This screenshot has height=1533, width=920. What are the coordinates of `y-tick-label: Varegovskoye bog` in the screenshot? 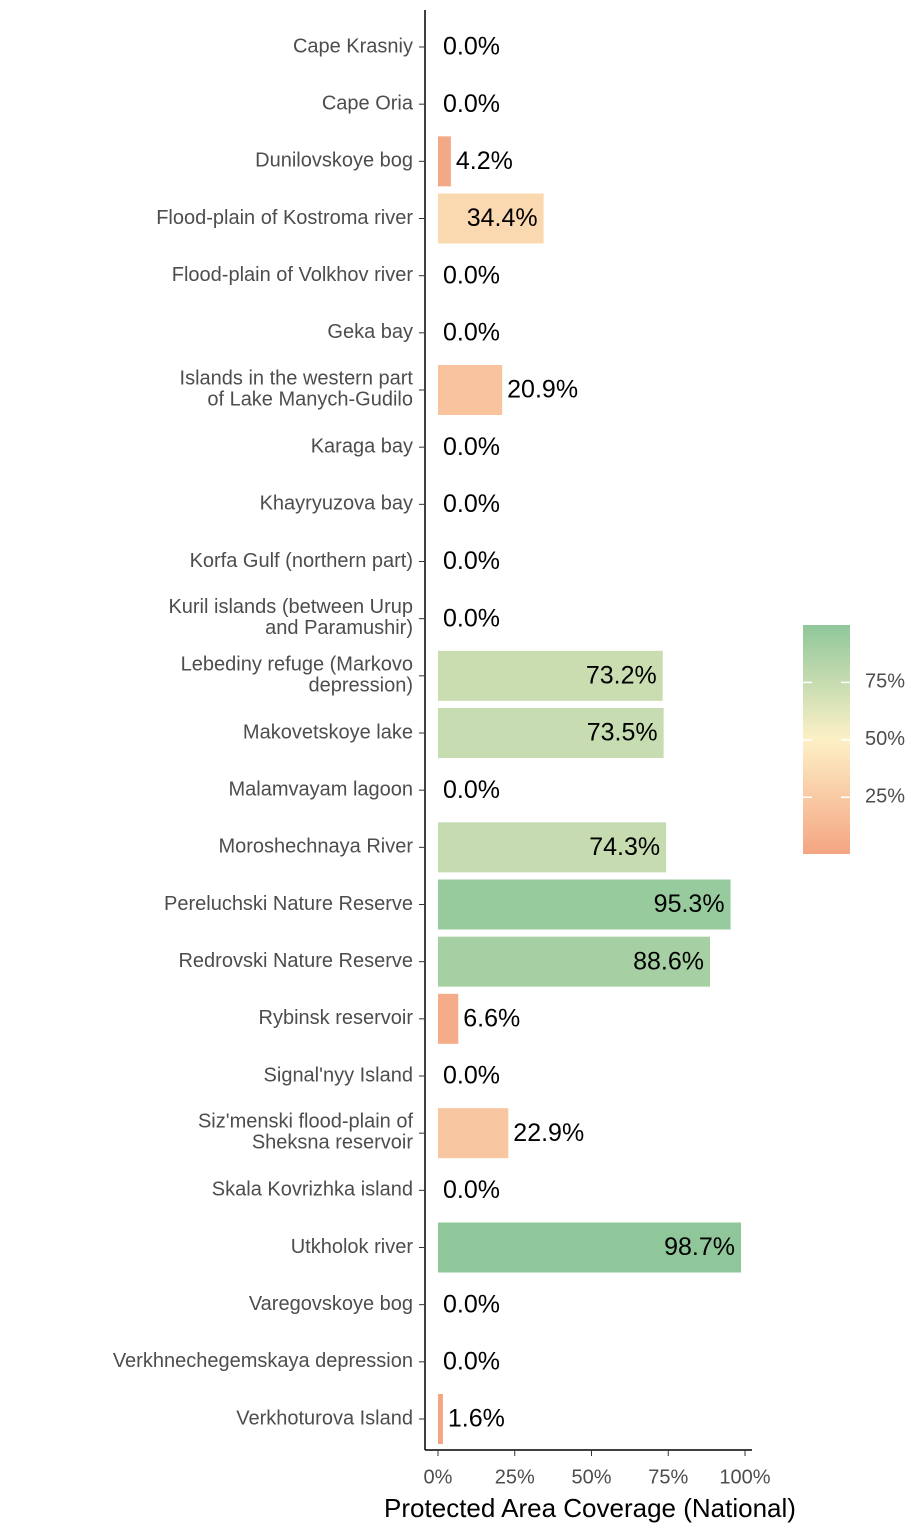 It's located at (331, 1304).